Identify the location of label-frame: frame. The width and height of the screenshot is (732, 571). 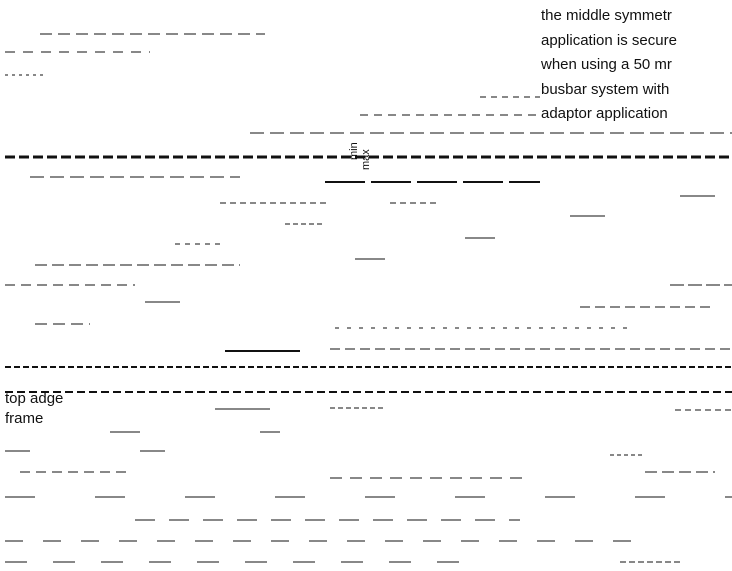
(24, 418).